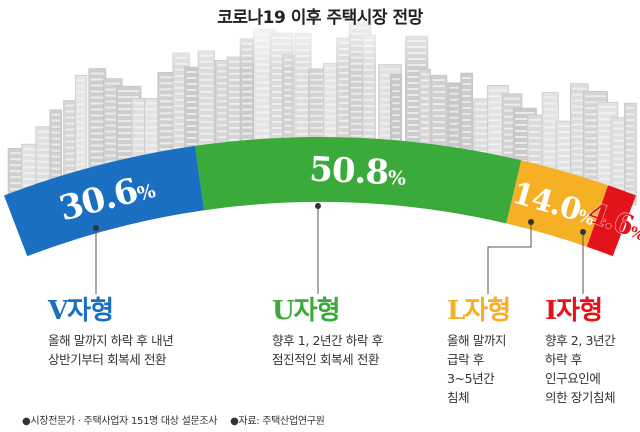 This screenshot has height=432, width=640. Describe the element at coordinates (327, 350) in the screenshot. I see `category-desc-u: 향후 1, 2년간 하락 후 점진적인 회복세 전환` at that location.